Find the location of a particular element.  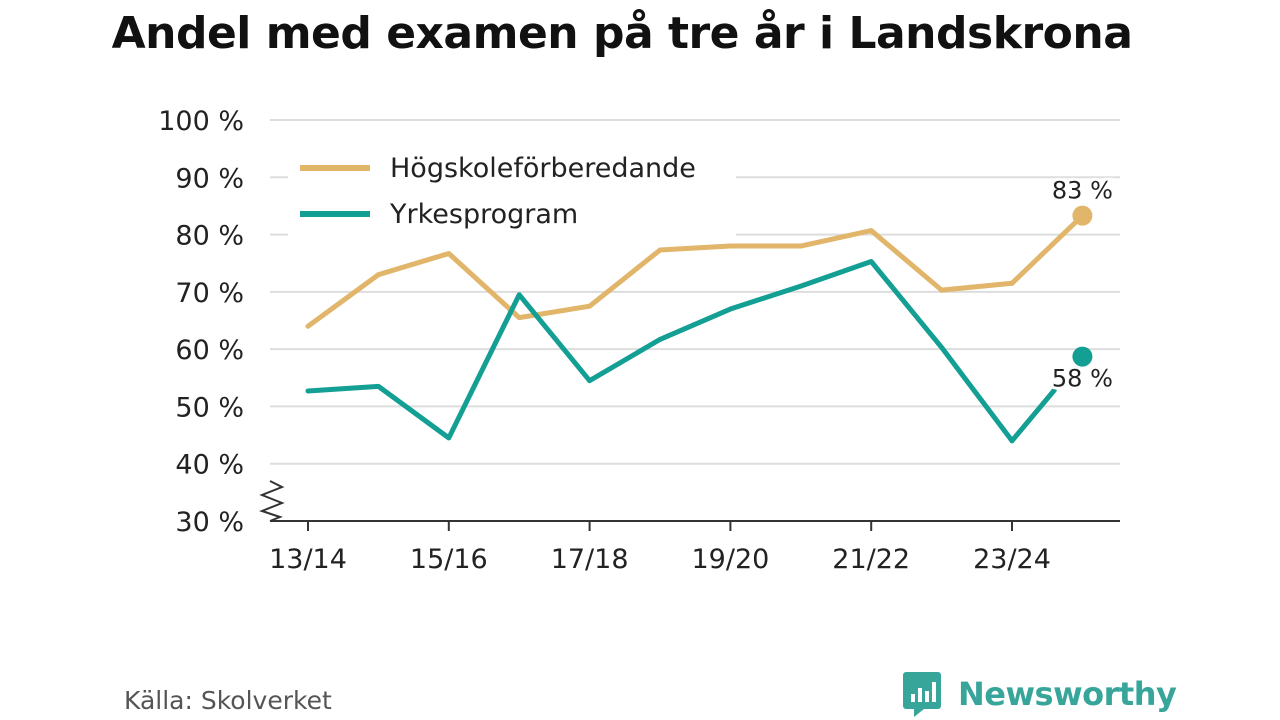

y-tick-label: 80 % is located at coordinates (209, 236).